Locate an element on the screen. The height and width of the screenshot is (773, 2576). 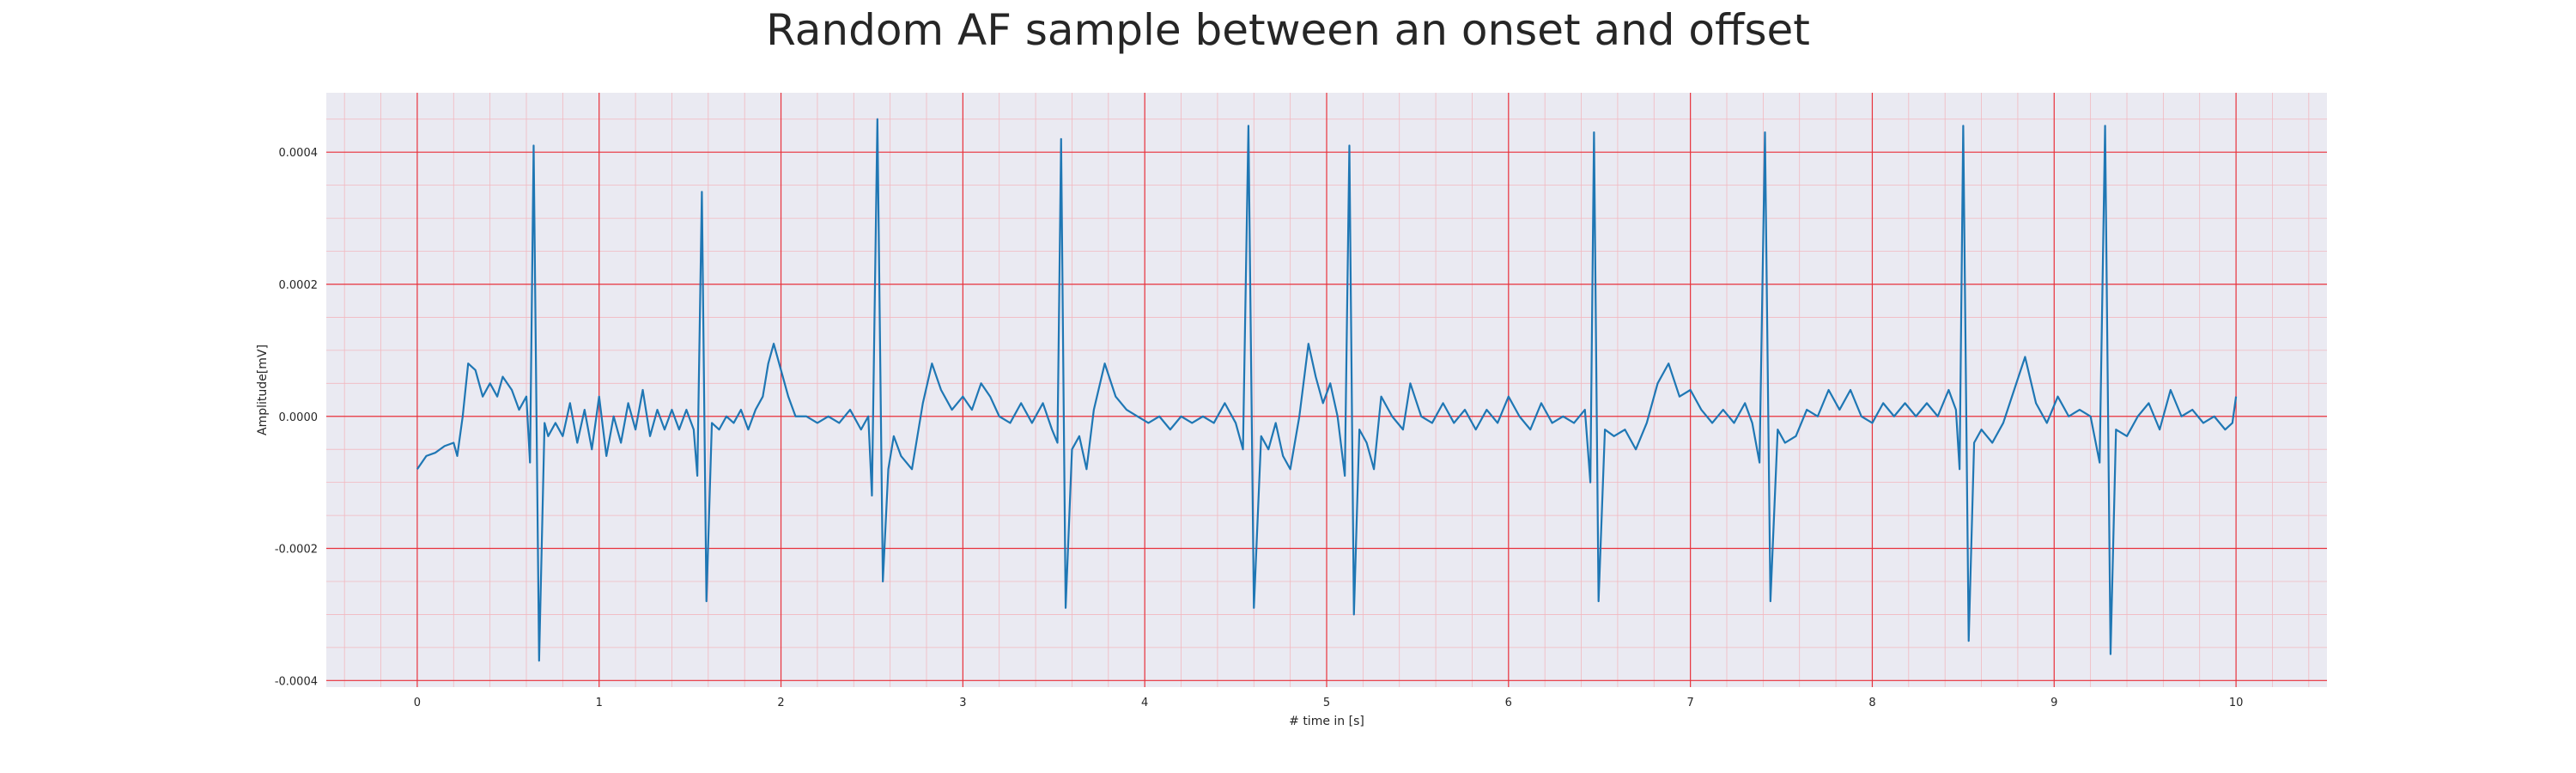
y-tick-label: 0.0004 is located at coordinates (299, 153).